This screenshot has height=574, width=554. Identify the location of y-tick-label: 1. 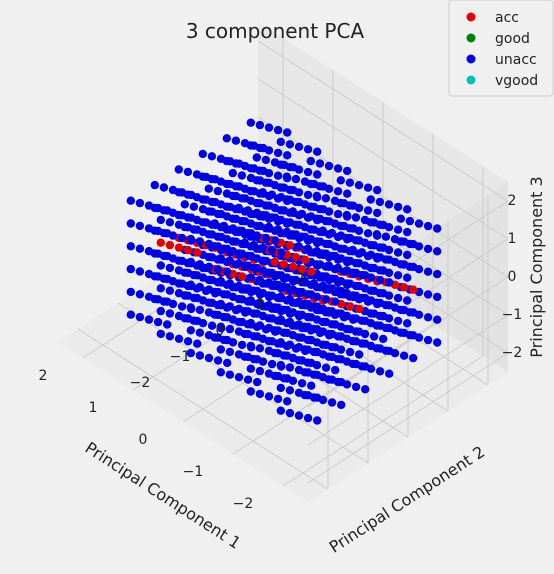
(260, 305).